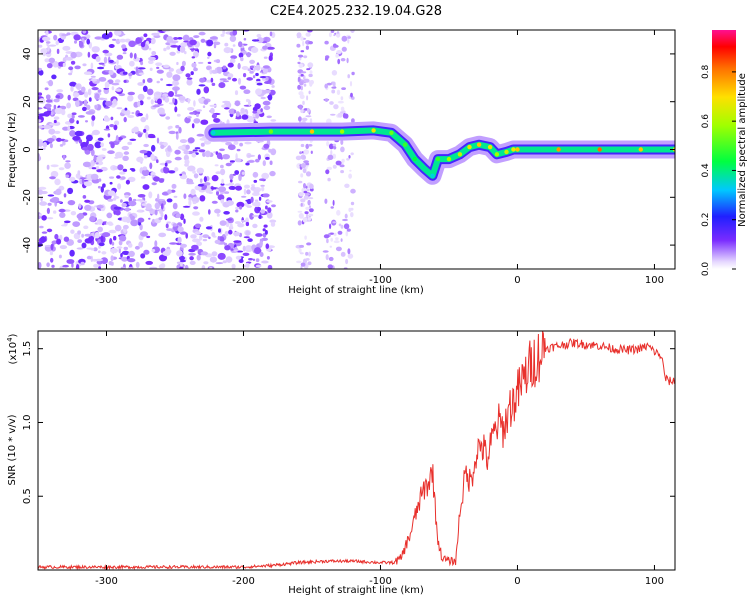  I want to click on y-tick-label: 0, so click(27, 149).